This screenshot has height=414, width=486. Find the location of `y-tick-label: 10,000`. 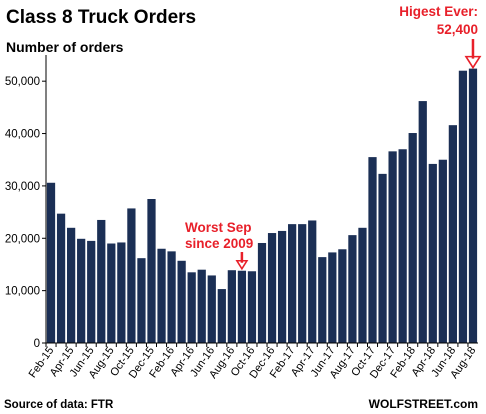

y-tick-label: 10,000 is located at coordinates (22, 292).